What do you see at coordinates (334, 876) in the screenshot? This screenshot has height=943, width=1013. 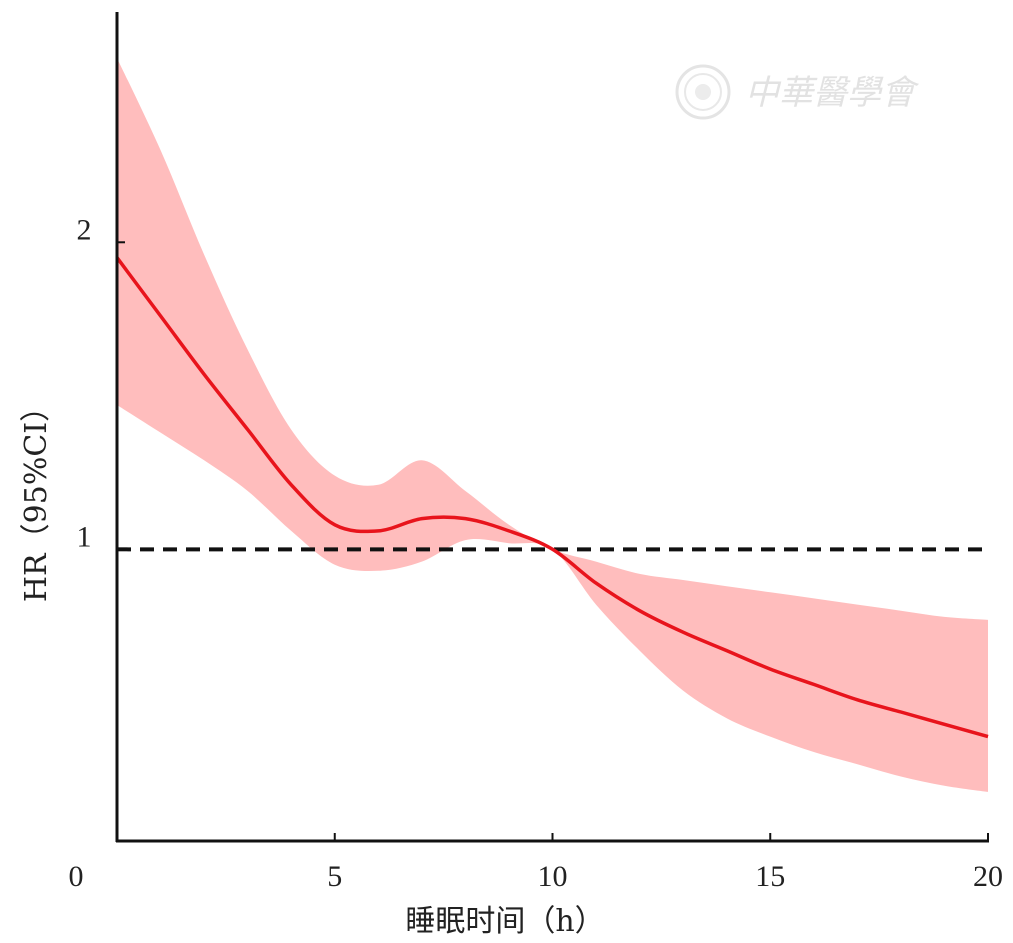 I see `x-tick-label: 5` at bounding box center [334, 876].